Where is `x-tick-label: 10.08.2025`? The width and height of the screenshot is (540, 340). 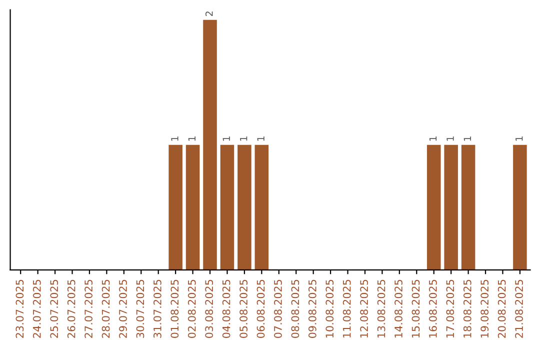
x-tick-label: 10.08.2025 is located at coordinates (330, 309).